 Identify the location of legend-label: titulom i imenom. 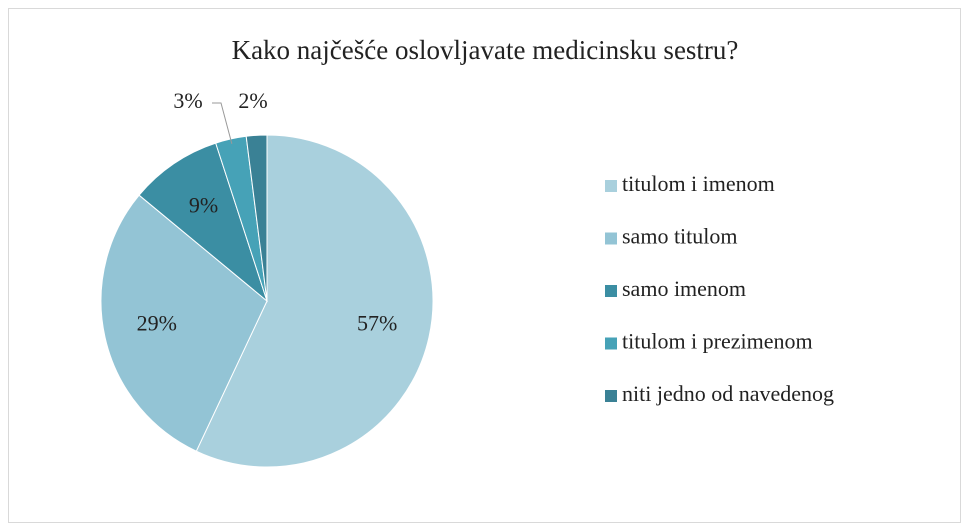
(698, 183).